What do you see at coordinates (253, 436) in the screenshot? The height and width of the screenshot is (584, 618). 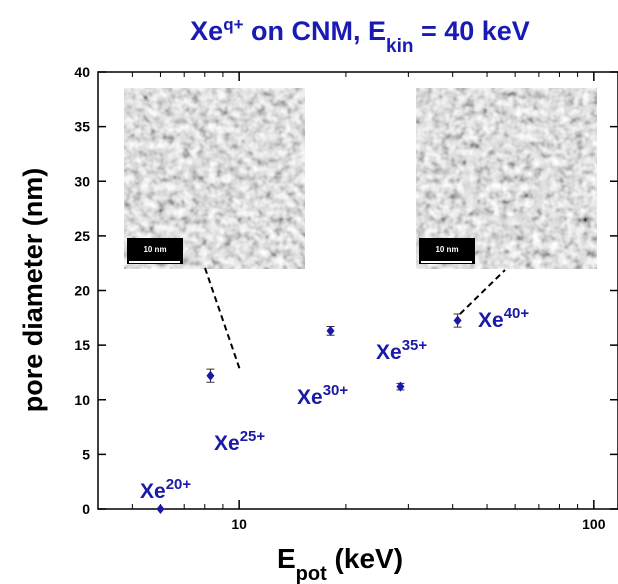 I see `annotation-sup: 25+` at bounding box center [253, 436].